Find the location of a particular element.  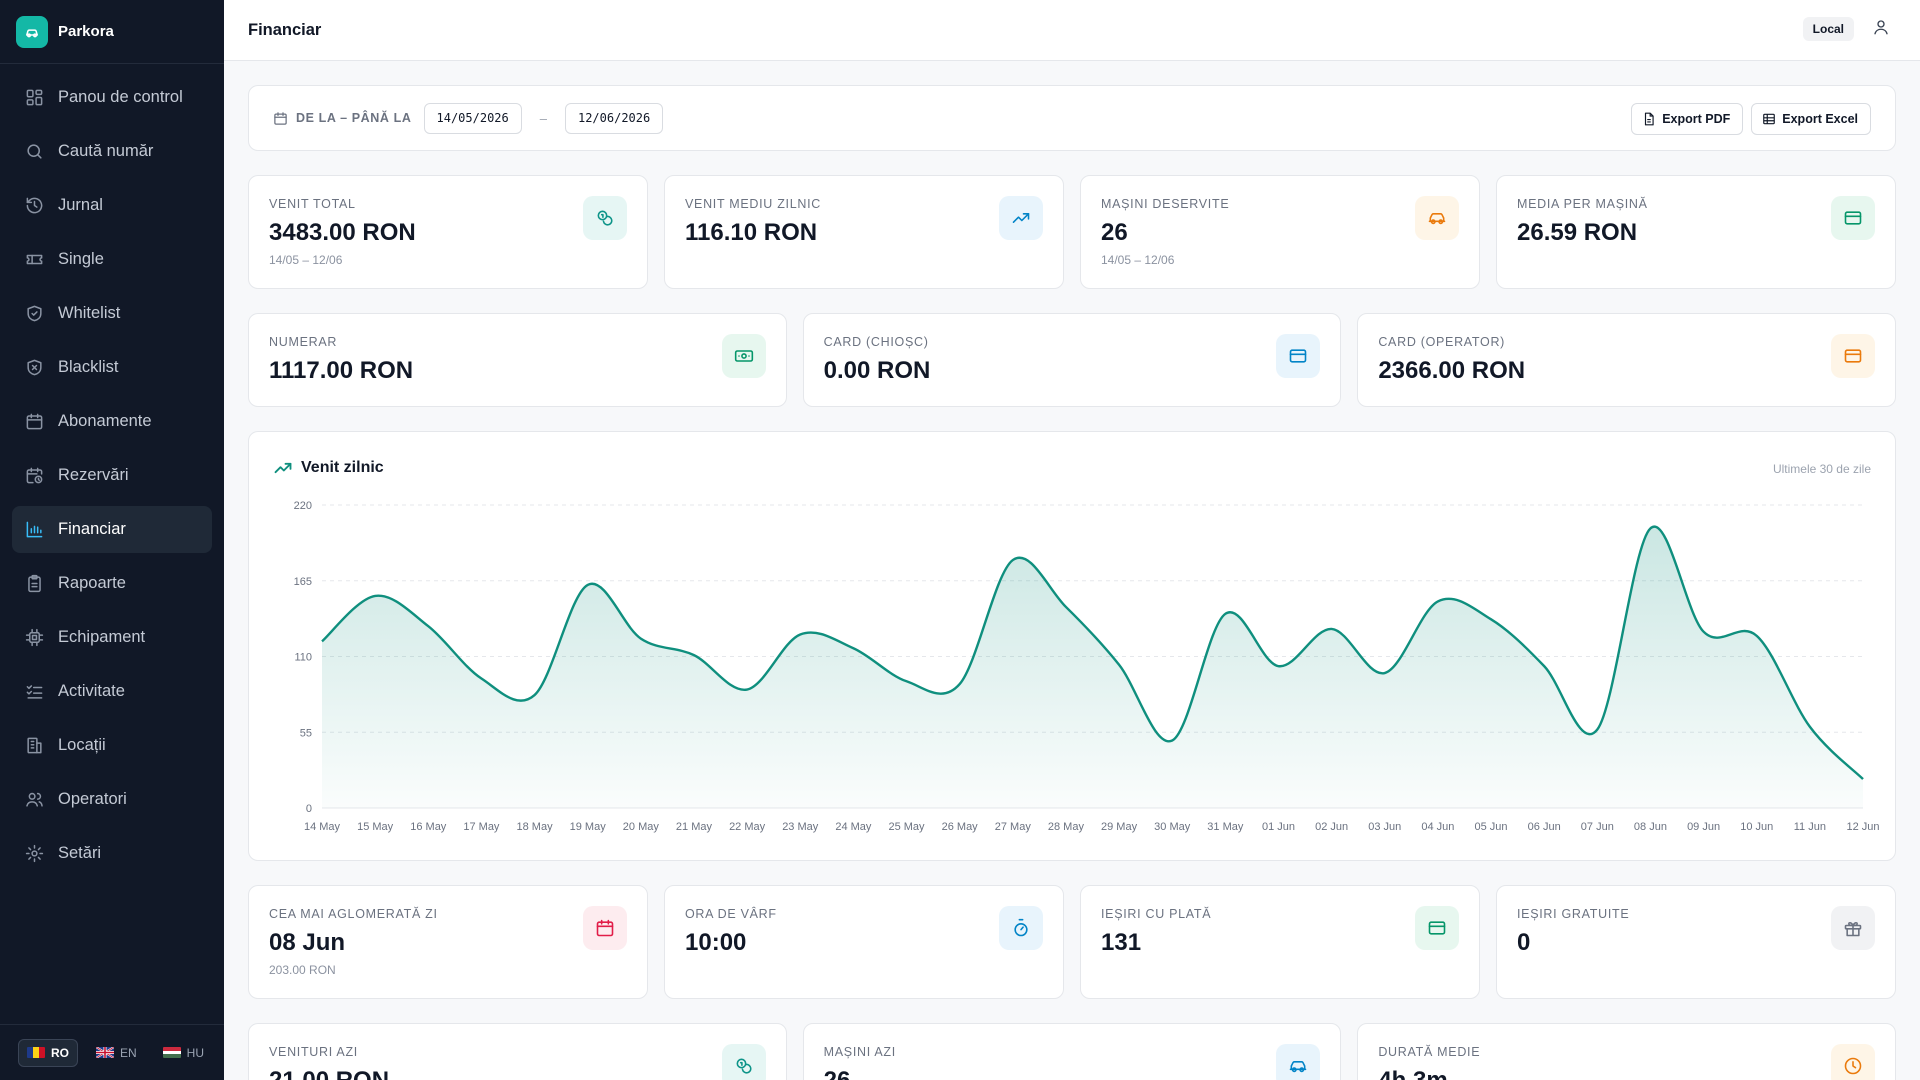

language-en-button: EN is located at coordinates (116, 1053).